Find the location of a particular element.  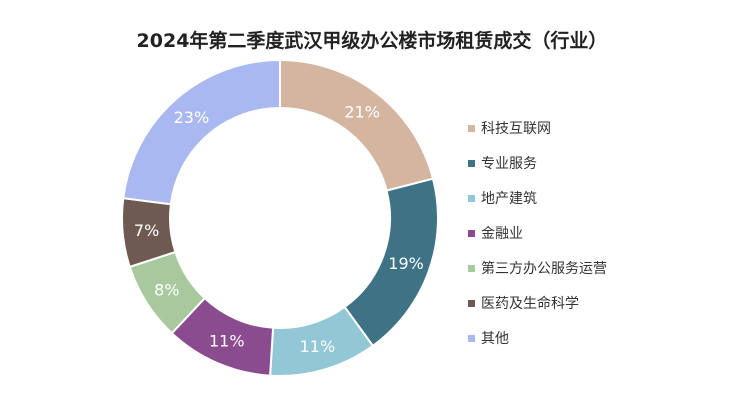

legend-item: 地产建筑 is located at coordinates (502, 198).